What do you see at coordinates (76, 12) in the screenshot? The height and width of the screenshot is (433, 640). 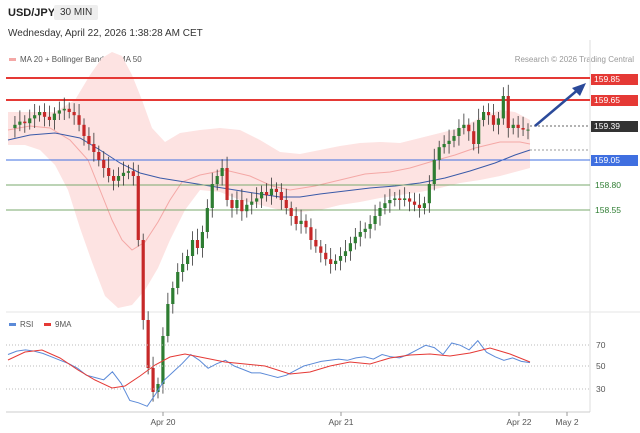 I see `timeframe-button: 30 MIN` at bounding box center [76, 12].